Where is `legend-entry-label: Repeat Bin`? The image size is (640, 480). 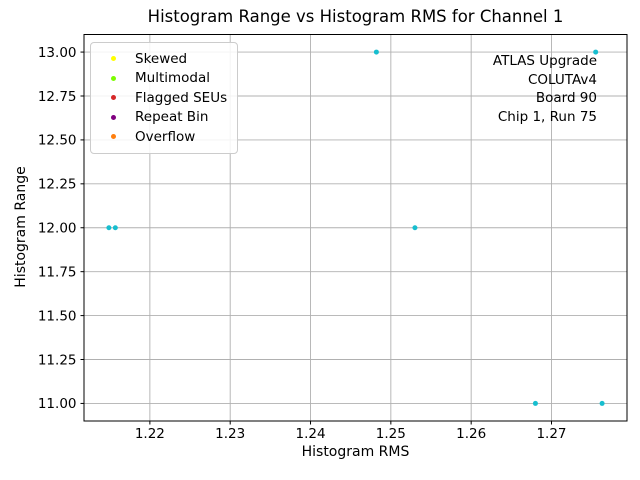 legend-entry-label: Repeat Bin is located at coordinates (172, 117).